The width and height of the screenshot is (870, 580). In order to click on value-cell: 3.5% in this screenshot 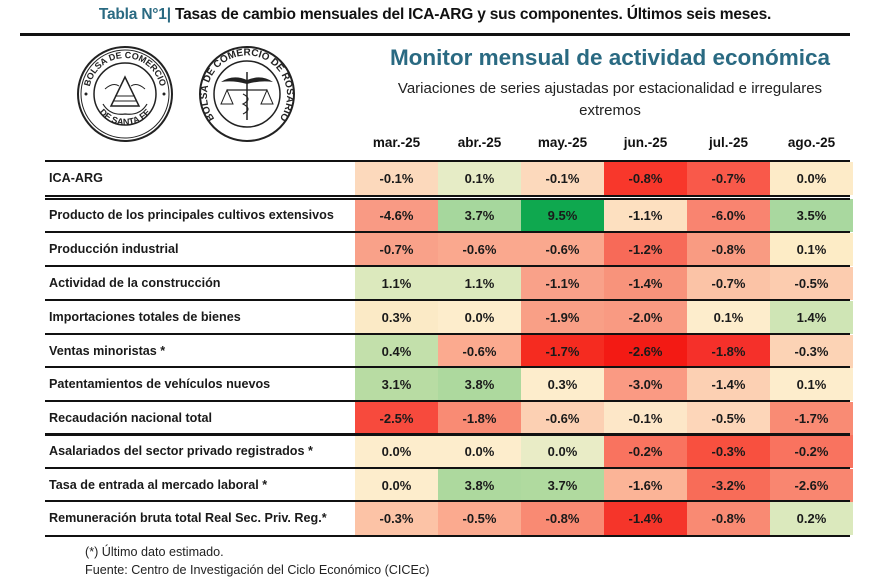, I will do `click(811, 215)`.